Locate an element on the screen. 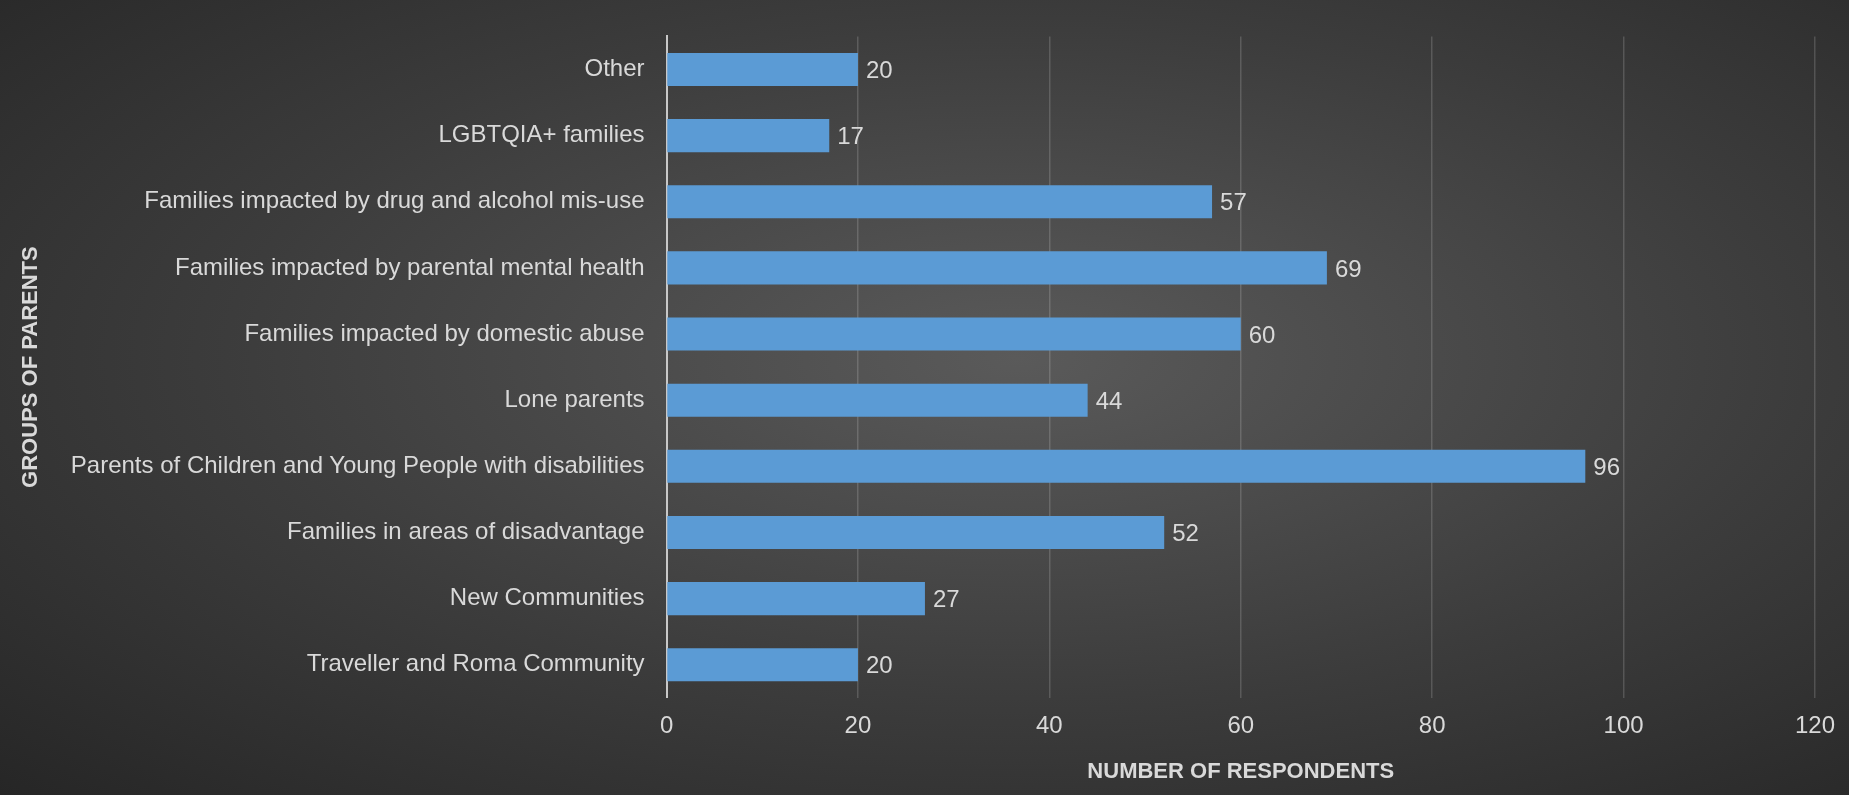 This screenshot has width=1849, height=795. y-tick-label: Families impacted by parental mental health is located at coordinates (409, 266).